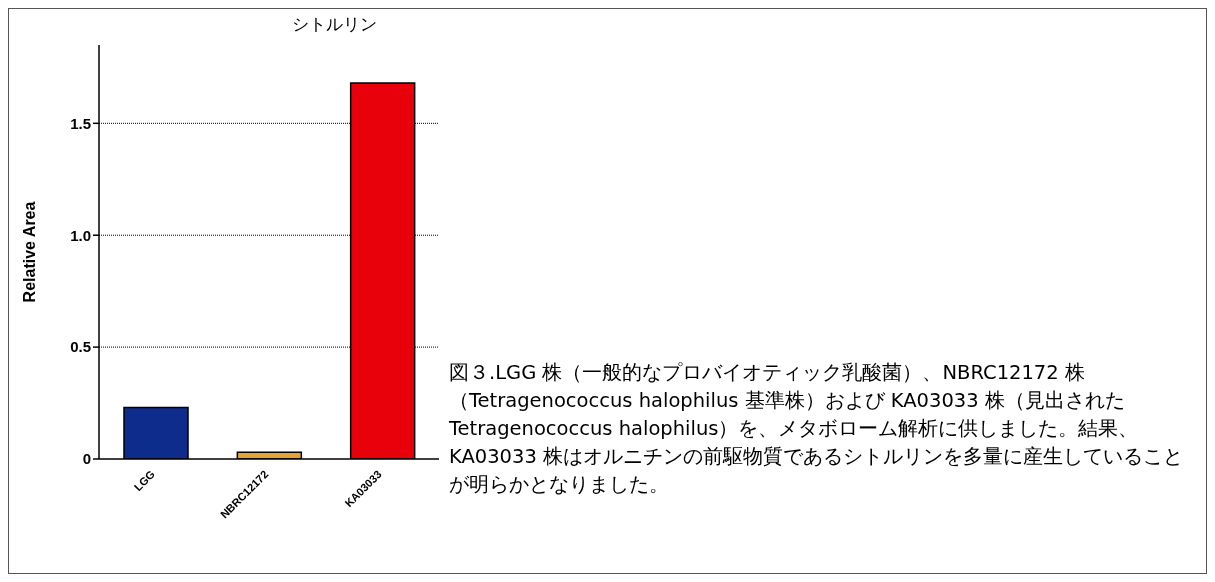 This screenshot has width=1215, height=582. Describe the element at coordinates (86, 459) in the screenshot. I see `y-tick-label: 0` at that location.